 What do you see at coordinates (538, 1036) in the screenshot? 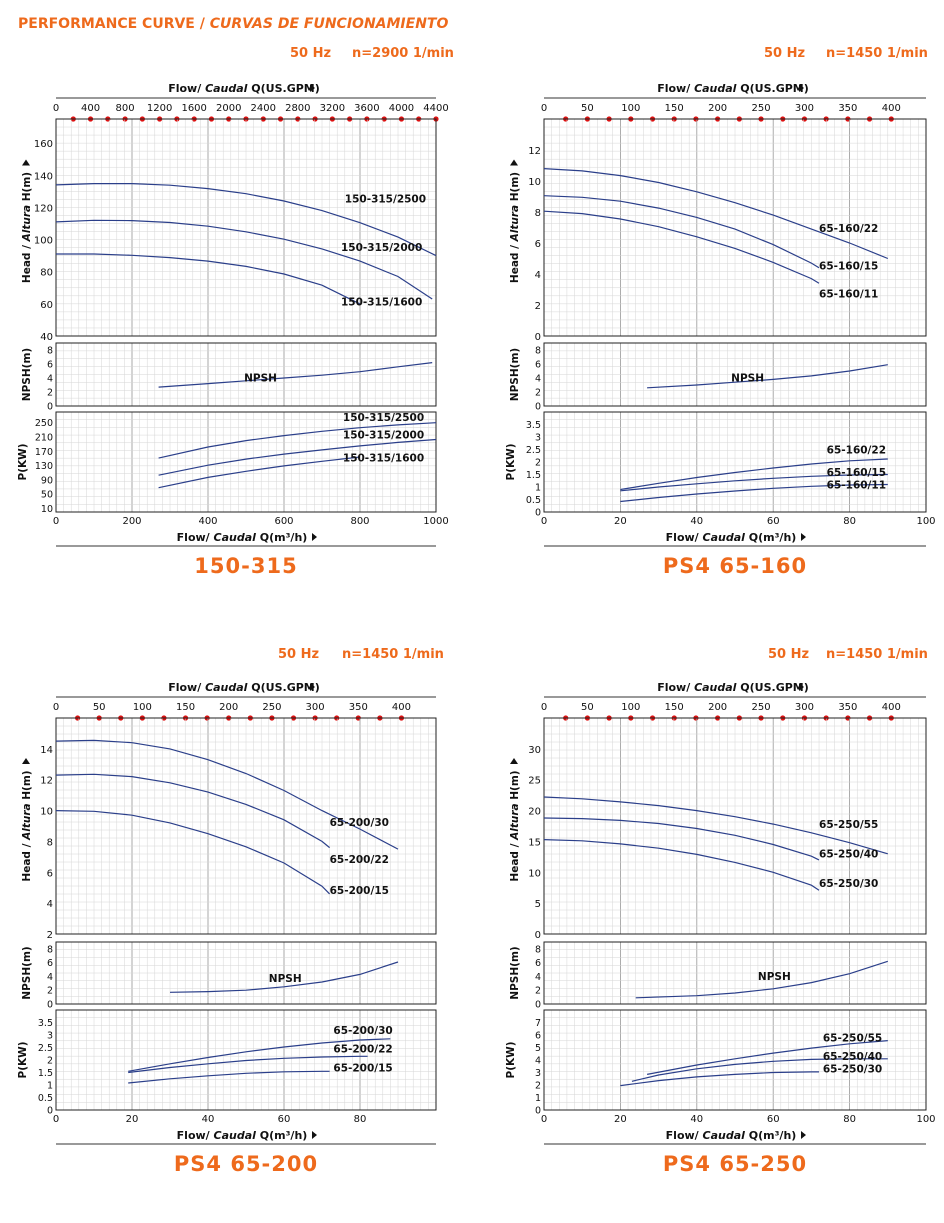
I see `power-tick-label: 6` at bounding box center [538, 1036].